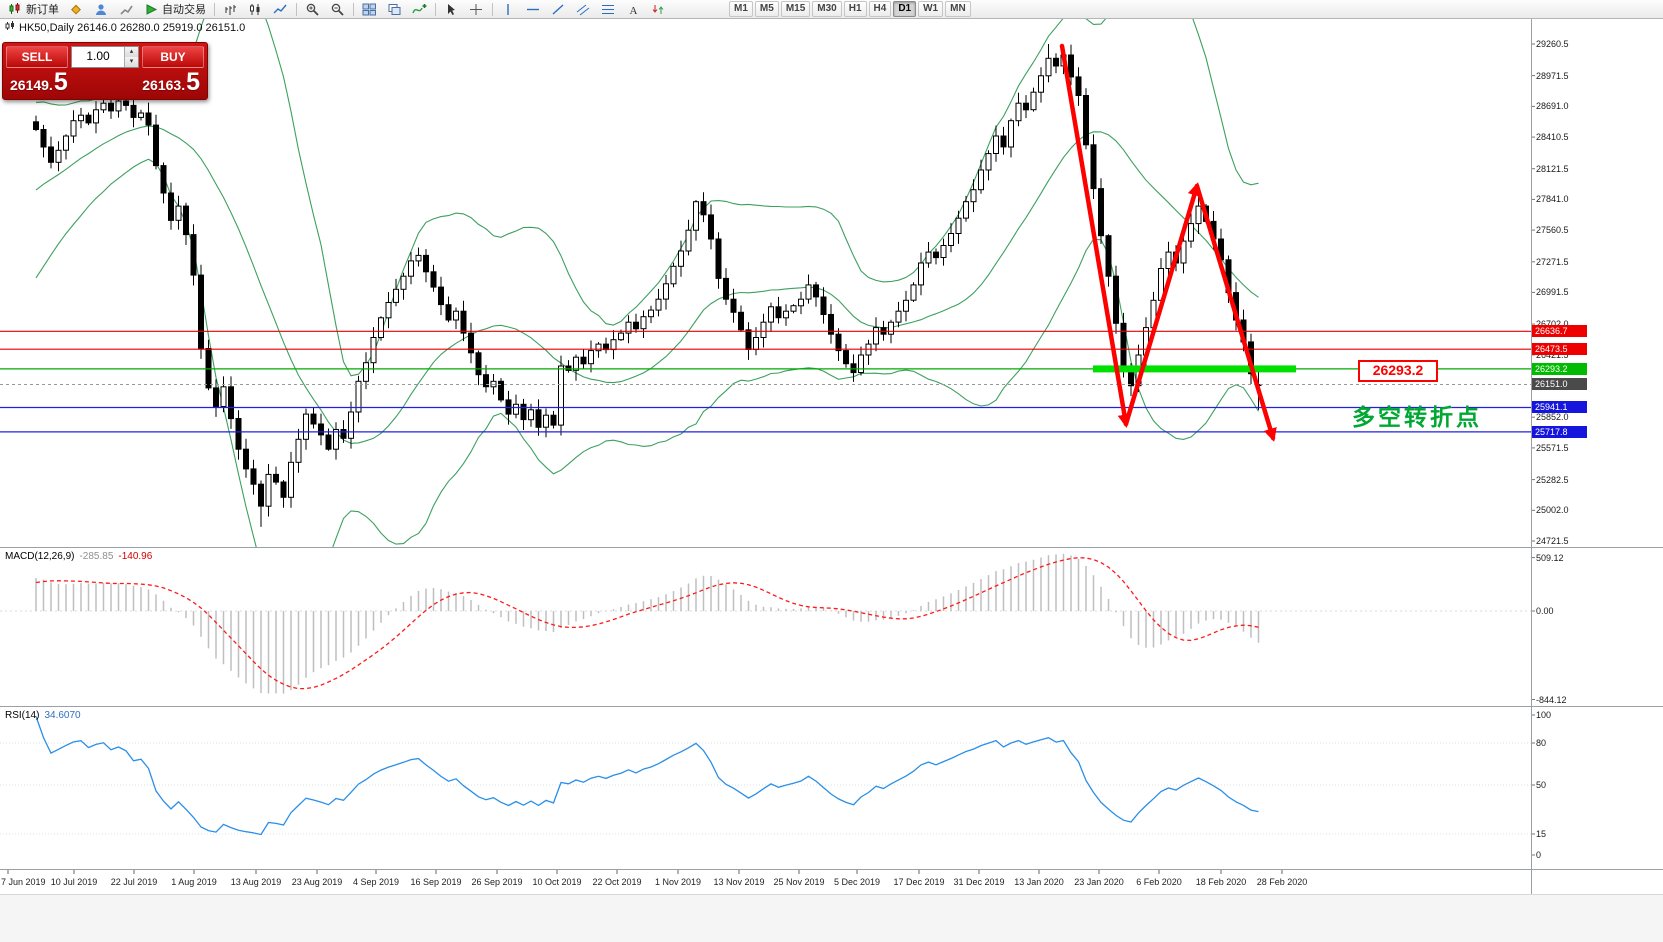 This screenshot has height=942, width=1663. I want to click on candlestick-chart-icon, so click(255, 9).